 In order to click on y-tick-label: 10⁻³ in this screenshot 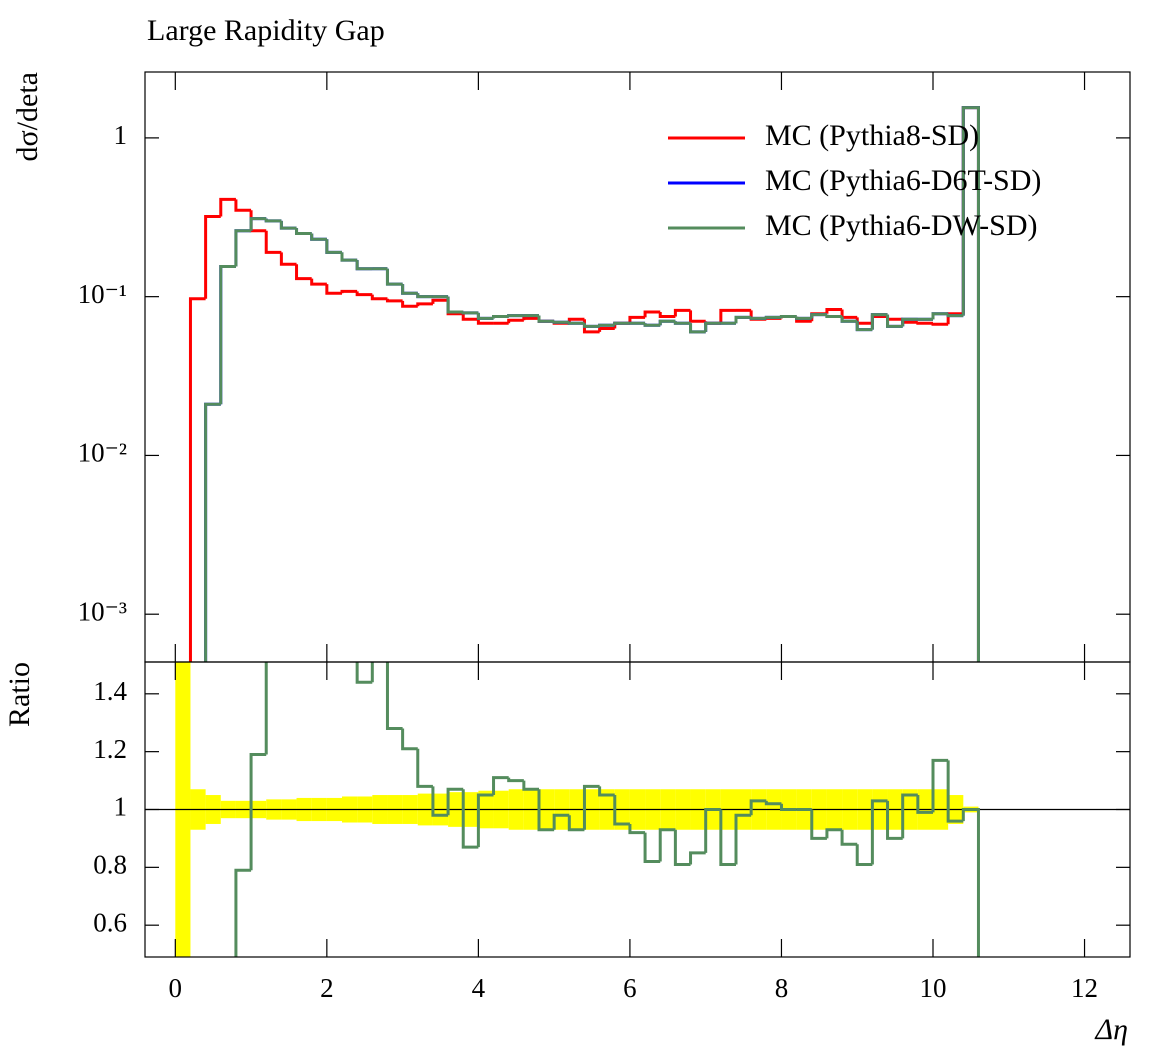, I will do `click(102, 611)`.